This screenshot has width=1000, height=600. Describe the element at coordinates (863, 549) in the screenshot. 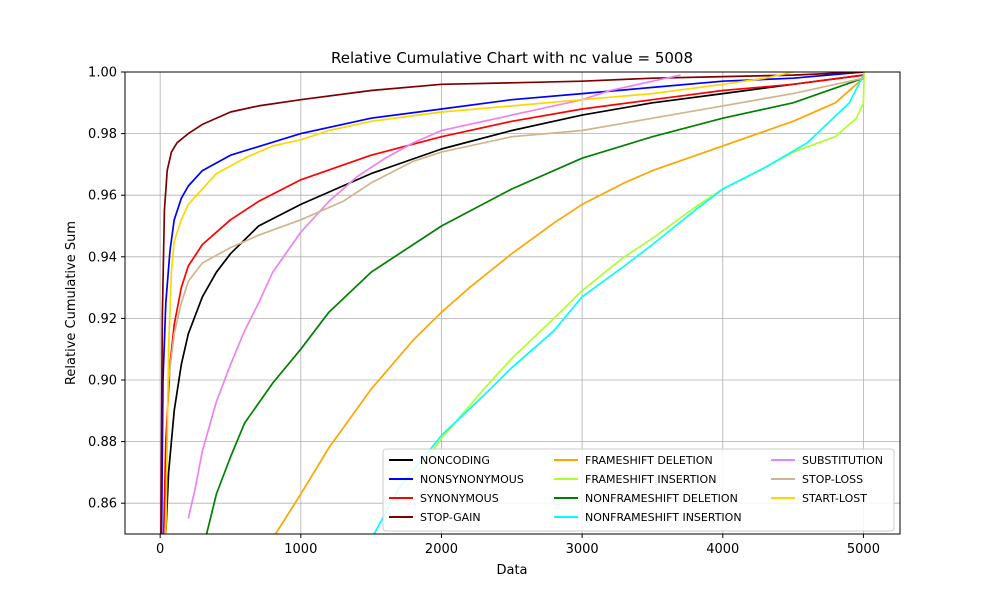

I see `x-tick-label: 5000` at that location.